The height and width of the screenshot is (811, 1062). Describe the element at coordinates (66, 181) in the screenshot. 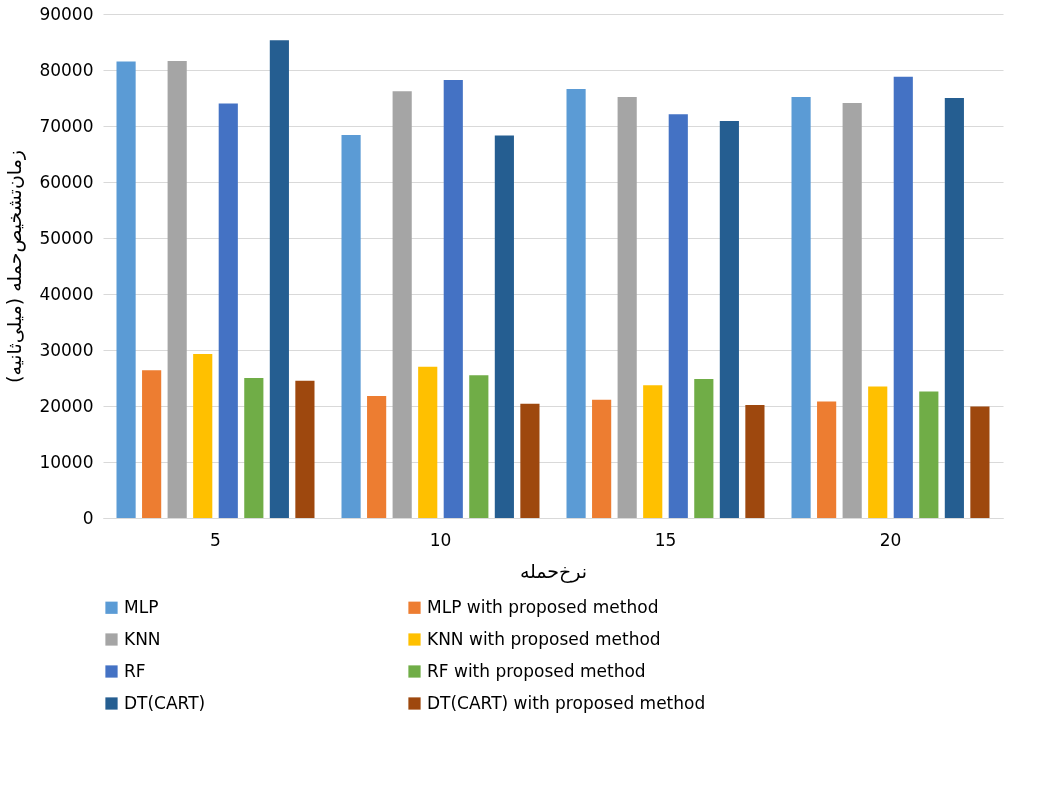

I see `y-tick-label: 60000` at that location.